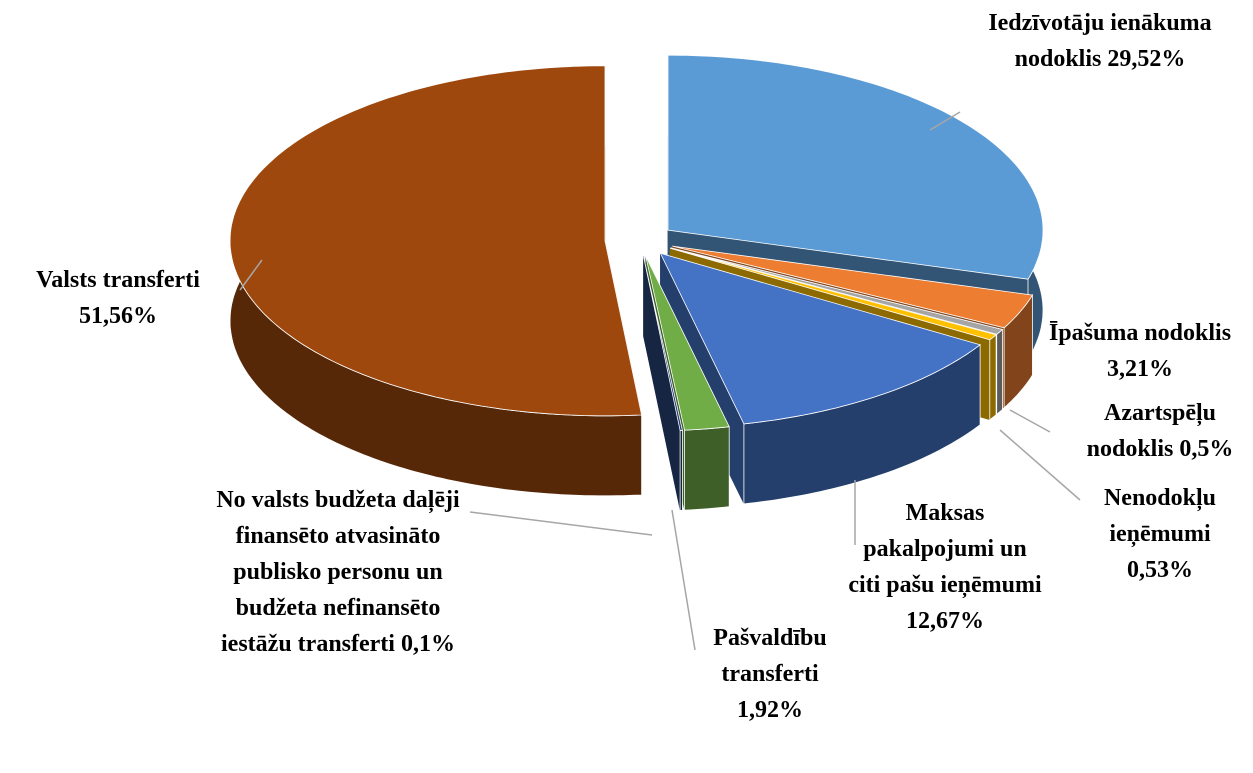 This screenshot has height=773, width=1253. Describe the element at coordinates (1140, 333) in the screenshot. I see `category-label: Īpašuma nodoklis` at that location.